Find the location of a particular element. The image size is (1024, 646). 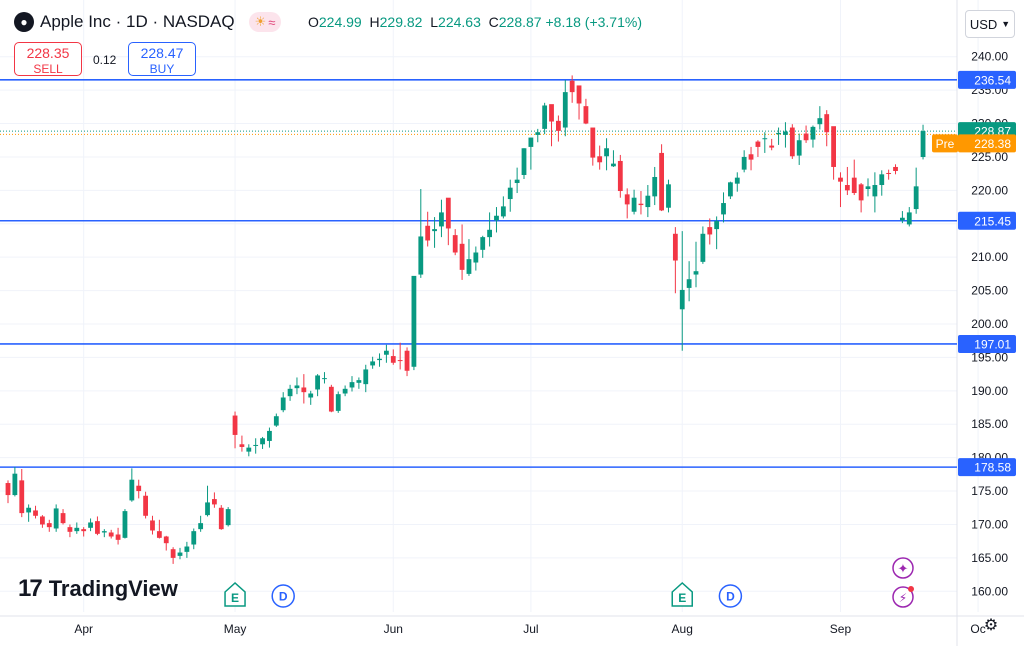

symbol-header: ● Apple Inc · 1D · NASDAQ ☀ ≈ is located at coordinates (148, 22).